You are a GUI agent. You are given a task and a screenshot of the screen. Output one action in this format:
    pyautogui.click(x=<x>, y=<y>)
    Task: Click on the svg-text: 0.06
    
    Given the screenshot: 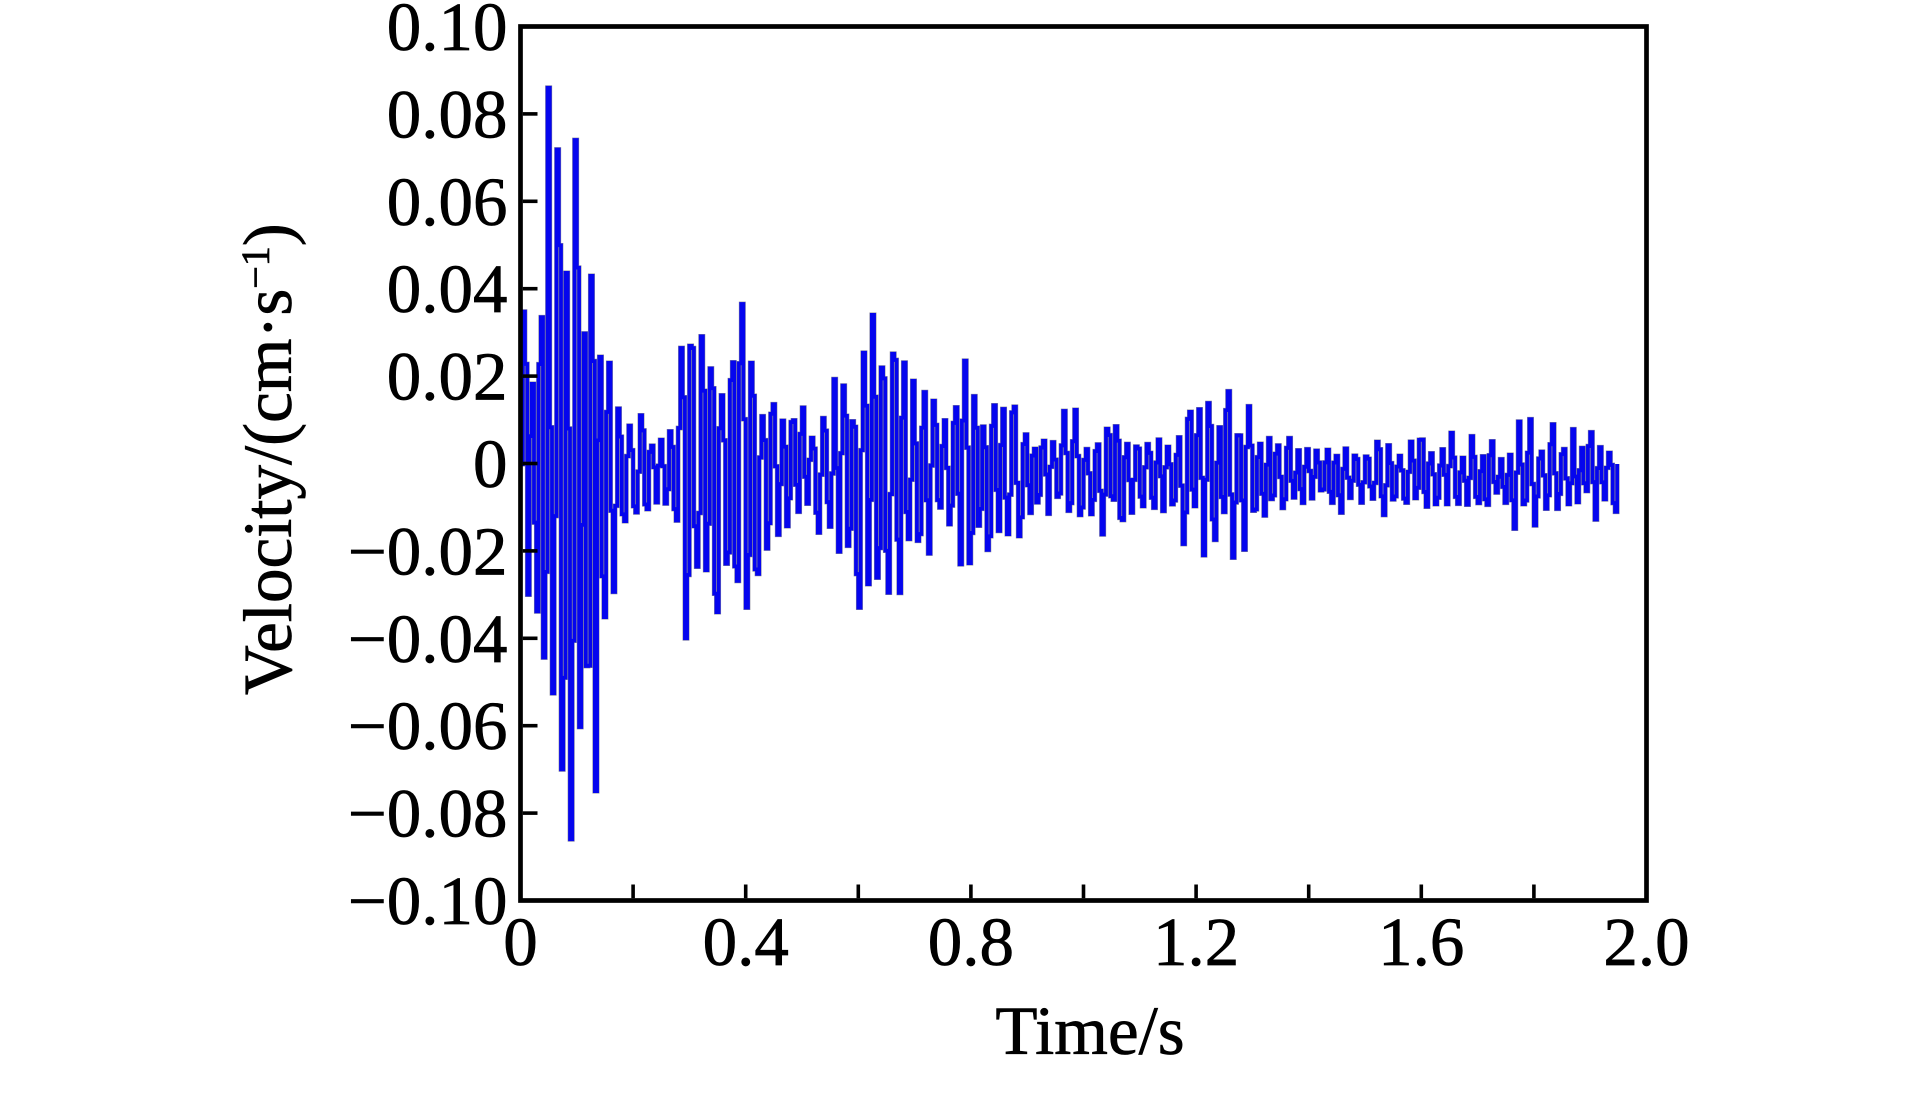 What is the action you would take?
    pyautogui.click(x=447, y=202)
    